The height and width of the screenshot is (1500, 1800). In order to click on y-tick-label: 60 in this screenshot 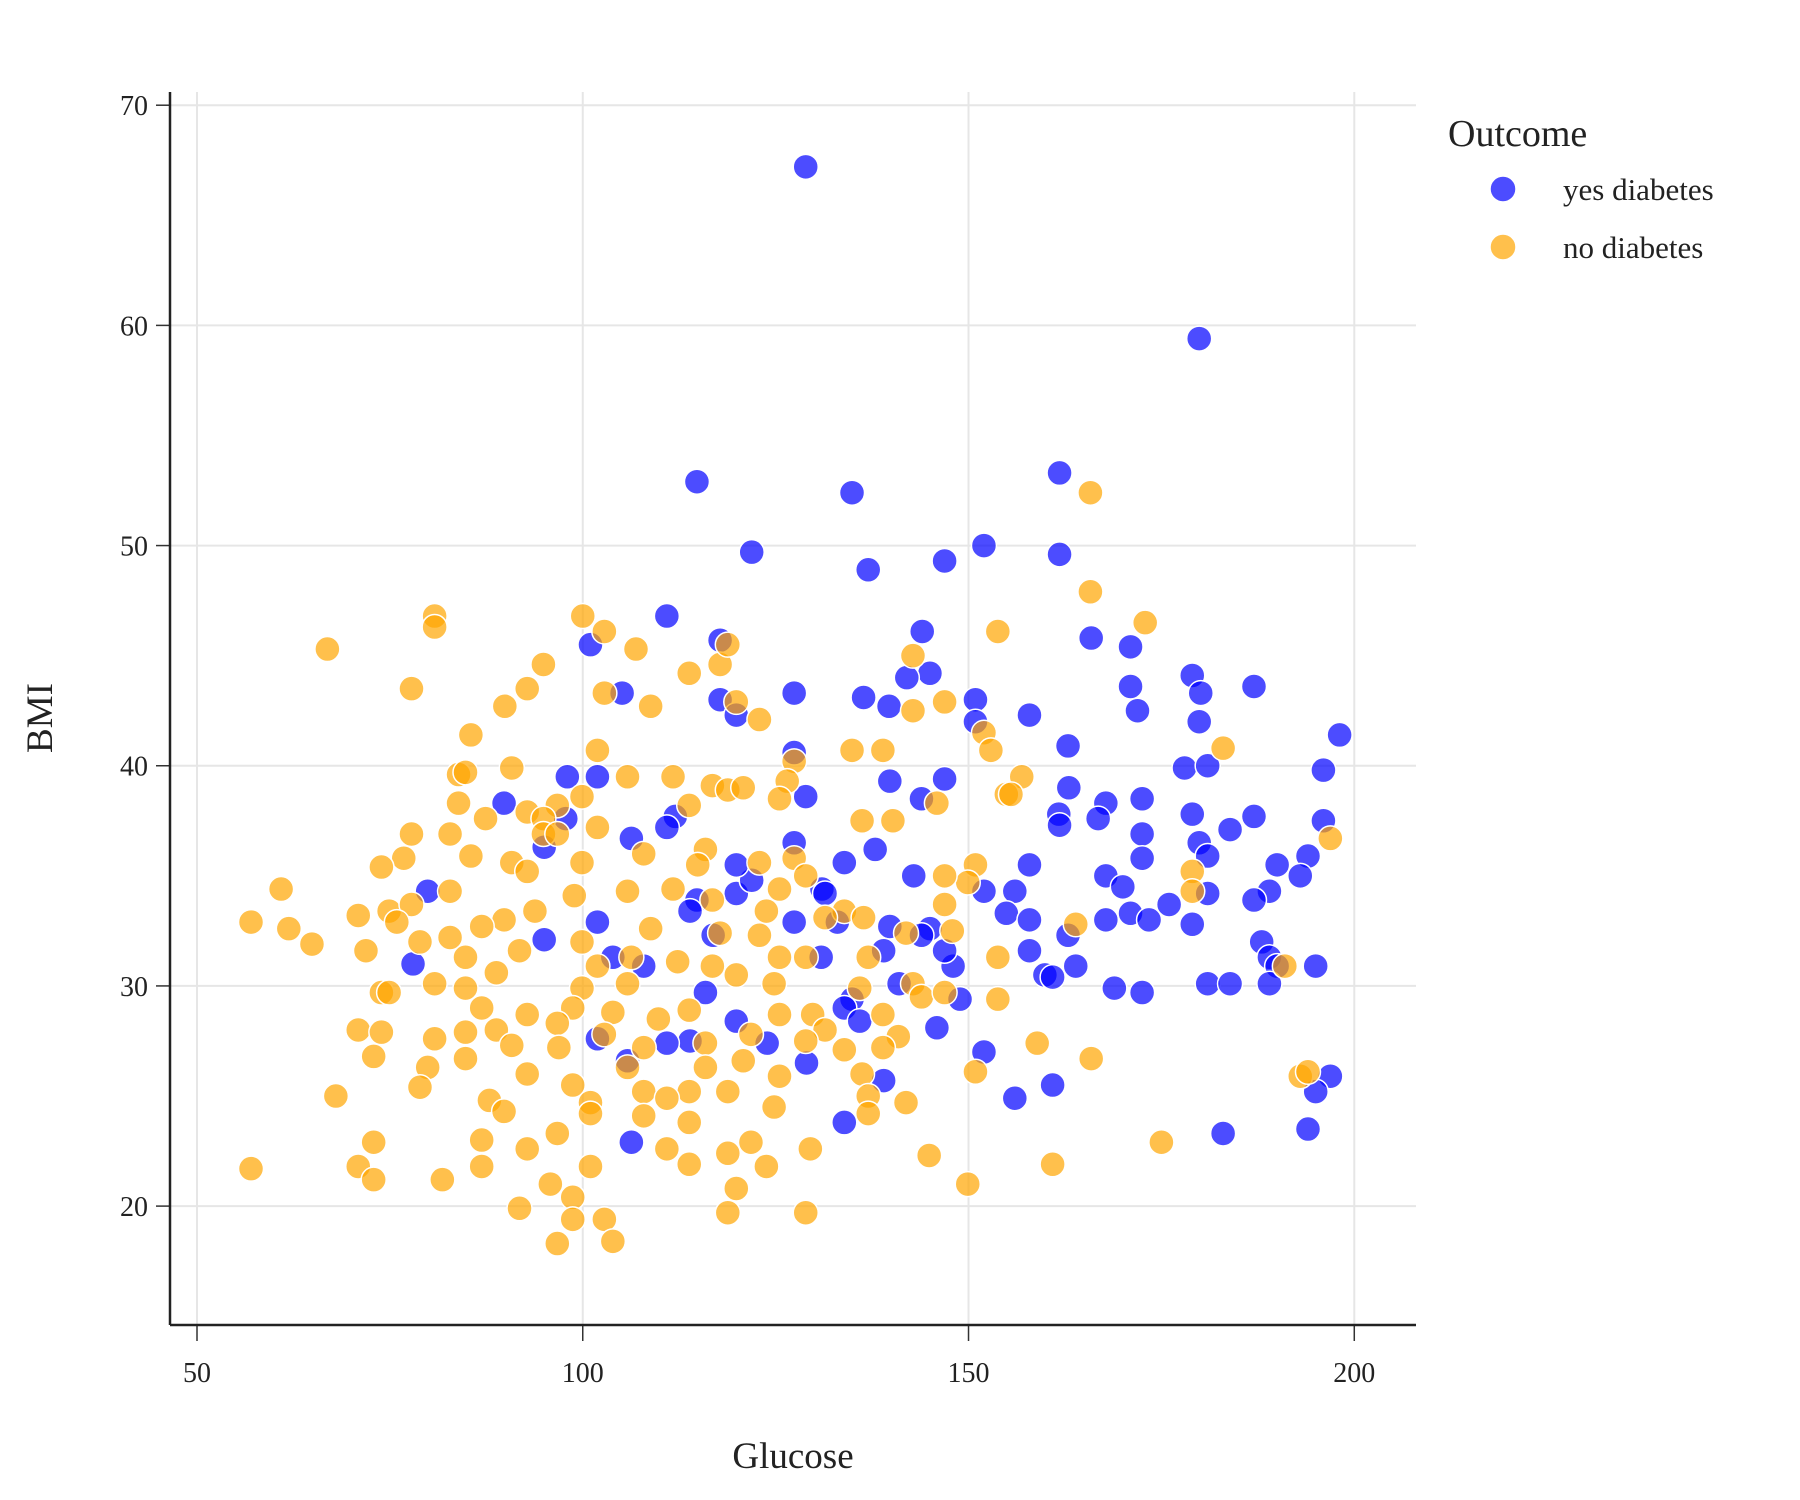, I will do `click(134, 326)`.